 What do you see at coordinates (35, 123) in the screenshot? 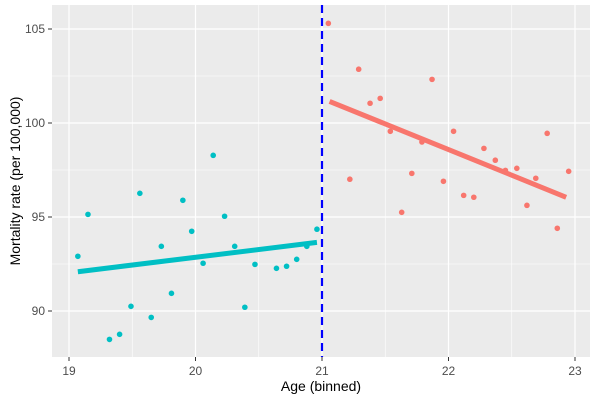
I see `y-tick-label: 100` at bounding box center [35, 123].